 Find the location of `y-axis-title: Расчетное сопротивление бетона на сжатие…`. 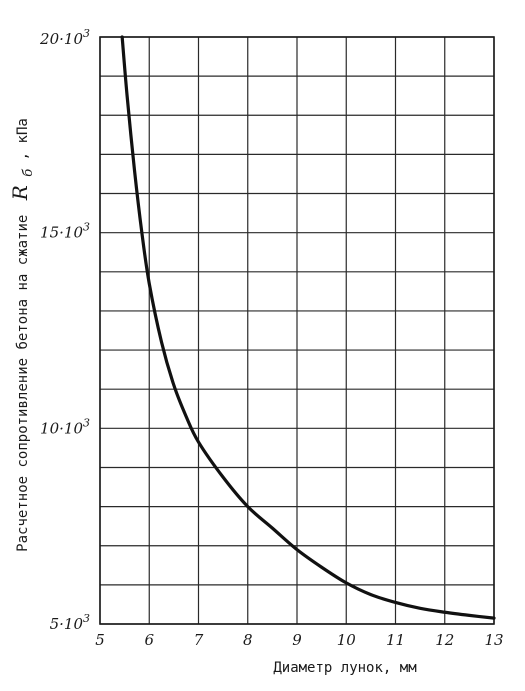

y-axis-title: Расчетное сопротивление бетона на сжатие… is located at coordinates (22, 335).